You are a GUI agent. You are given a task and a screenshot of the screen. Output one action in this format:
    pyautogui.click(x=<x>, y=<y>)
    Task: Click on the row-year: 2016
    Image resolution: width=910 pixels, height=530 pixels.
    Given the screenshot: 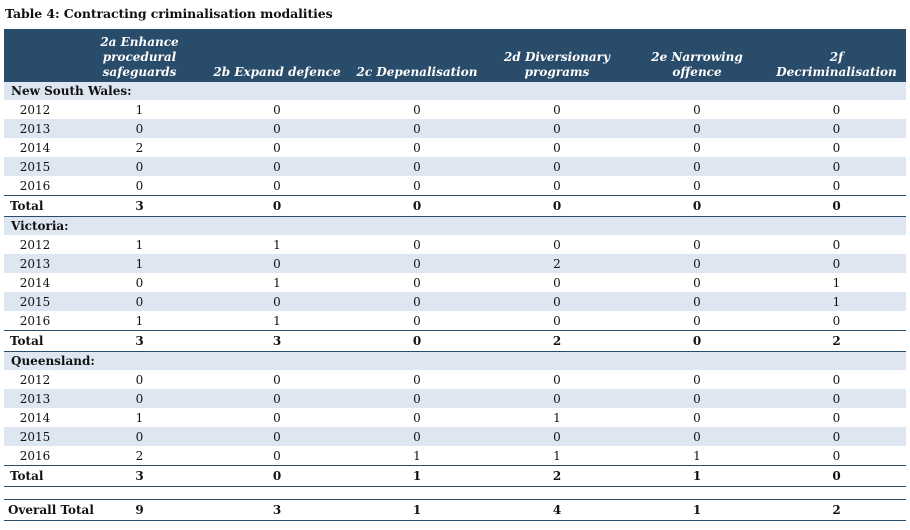 What is the action you would take?
    pyautogui.click(x=35, y=320)
    